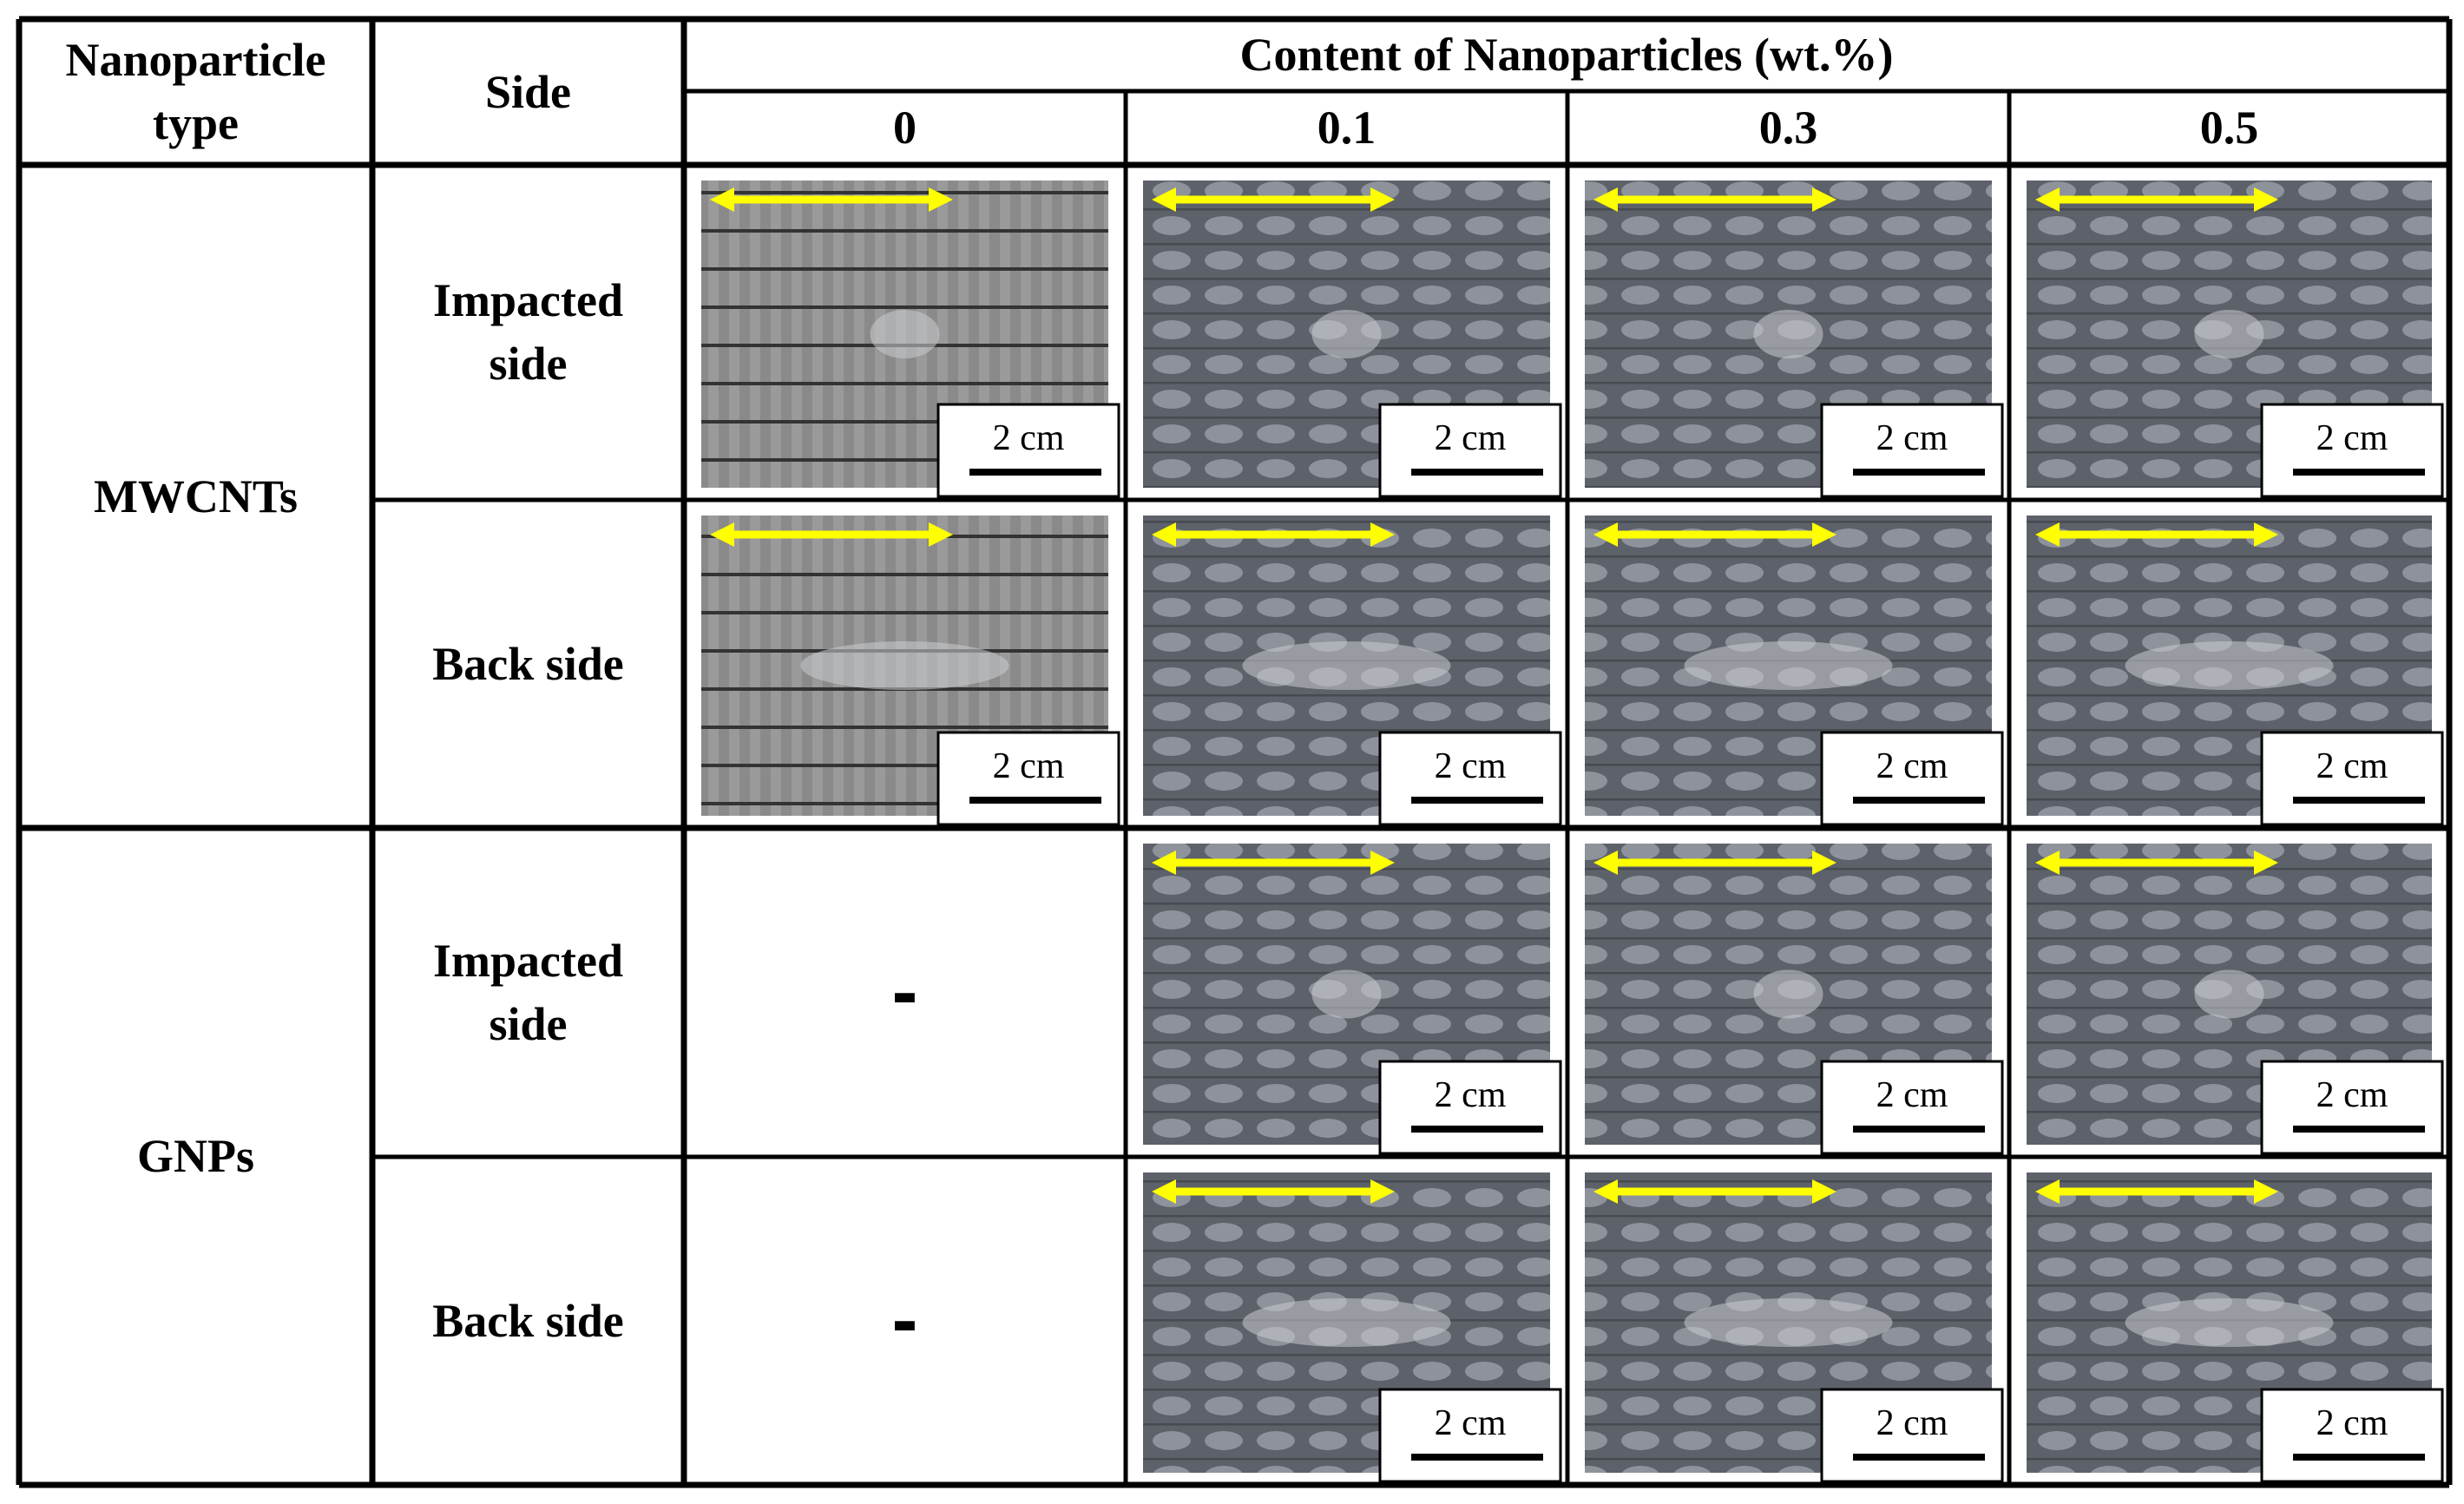 The width and height of the screenshot is (2464, 1504). What do you see at coordinates (1567, 55) in the screenshot?
I see `header-content: Content of Nanoparticles (wt.%)` at bounding box center [1567, 55].